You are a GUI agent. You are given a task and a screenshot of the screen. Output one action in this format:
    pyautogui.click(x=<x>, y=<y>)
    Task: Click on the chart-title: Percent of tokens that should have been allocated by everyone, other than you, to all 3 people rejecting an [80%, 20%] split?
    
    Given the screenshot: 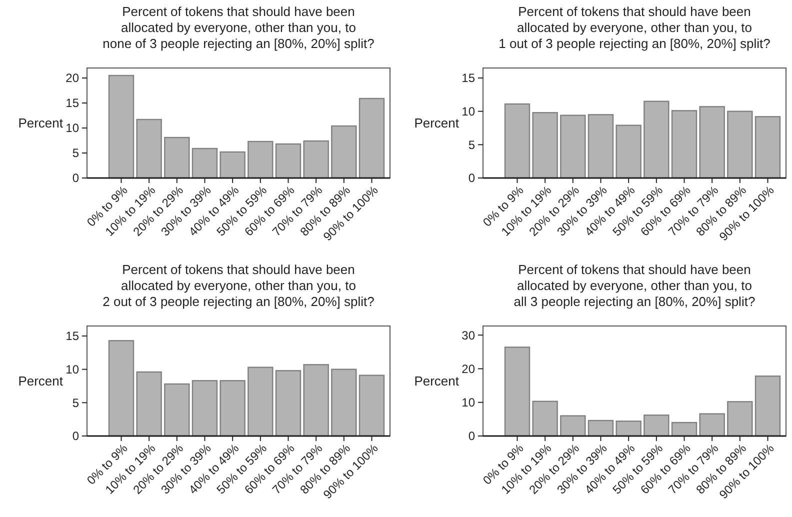 What is the action you would take?
    pyautogui.click(x=635, y=285)
    